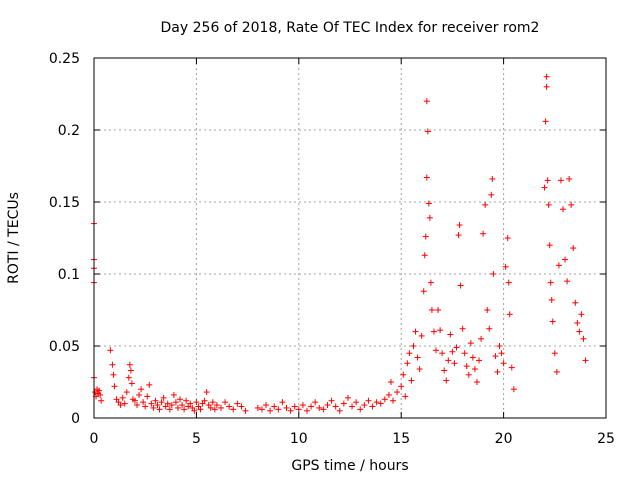 This screenshot has height=480, width=640. Describe the element at coordinates (504, 439) in the screenshot. I see `x-tick-label: 20` at that location.